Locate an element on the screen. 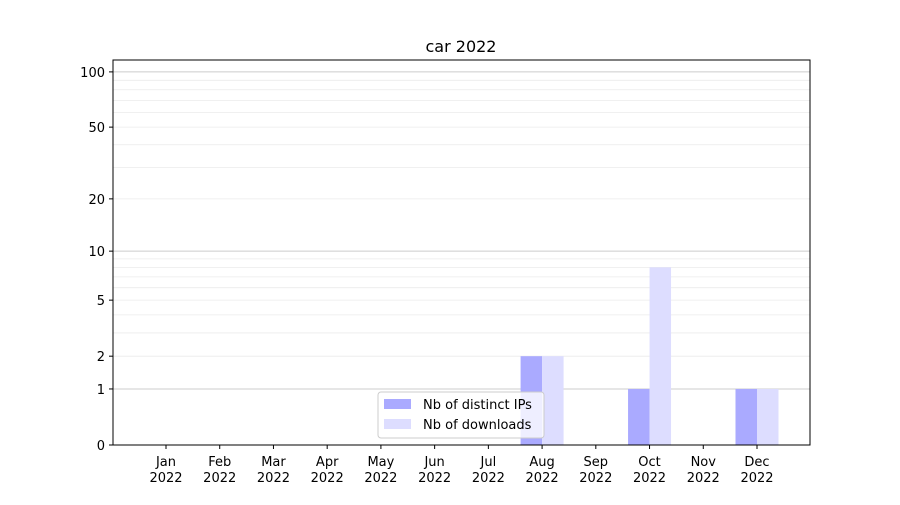  y-tick-label: 20 is located at coordinates (96, 200).